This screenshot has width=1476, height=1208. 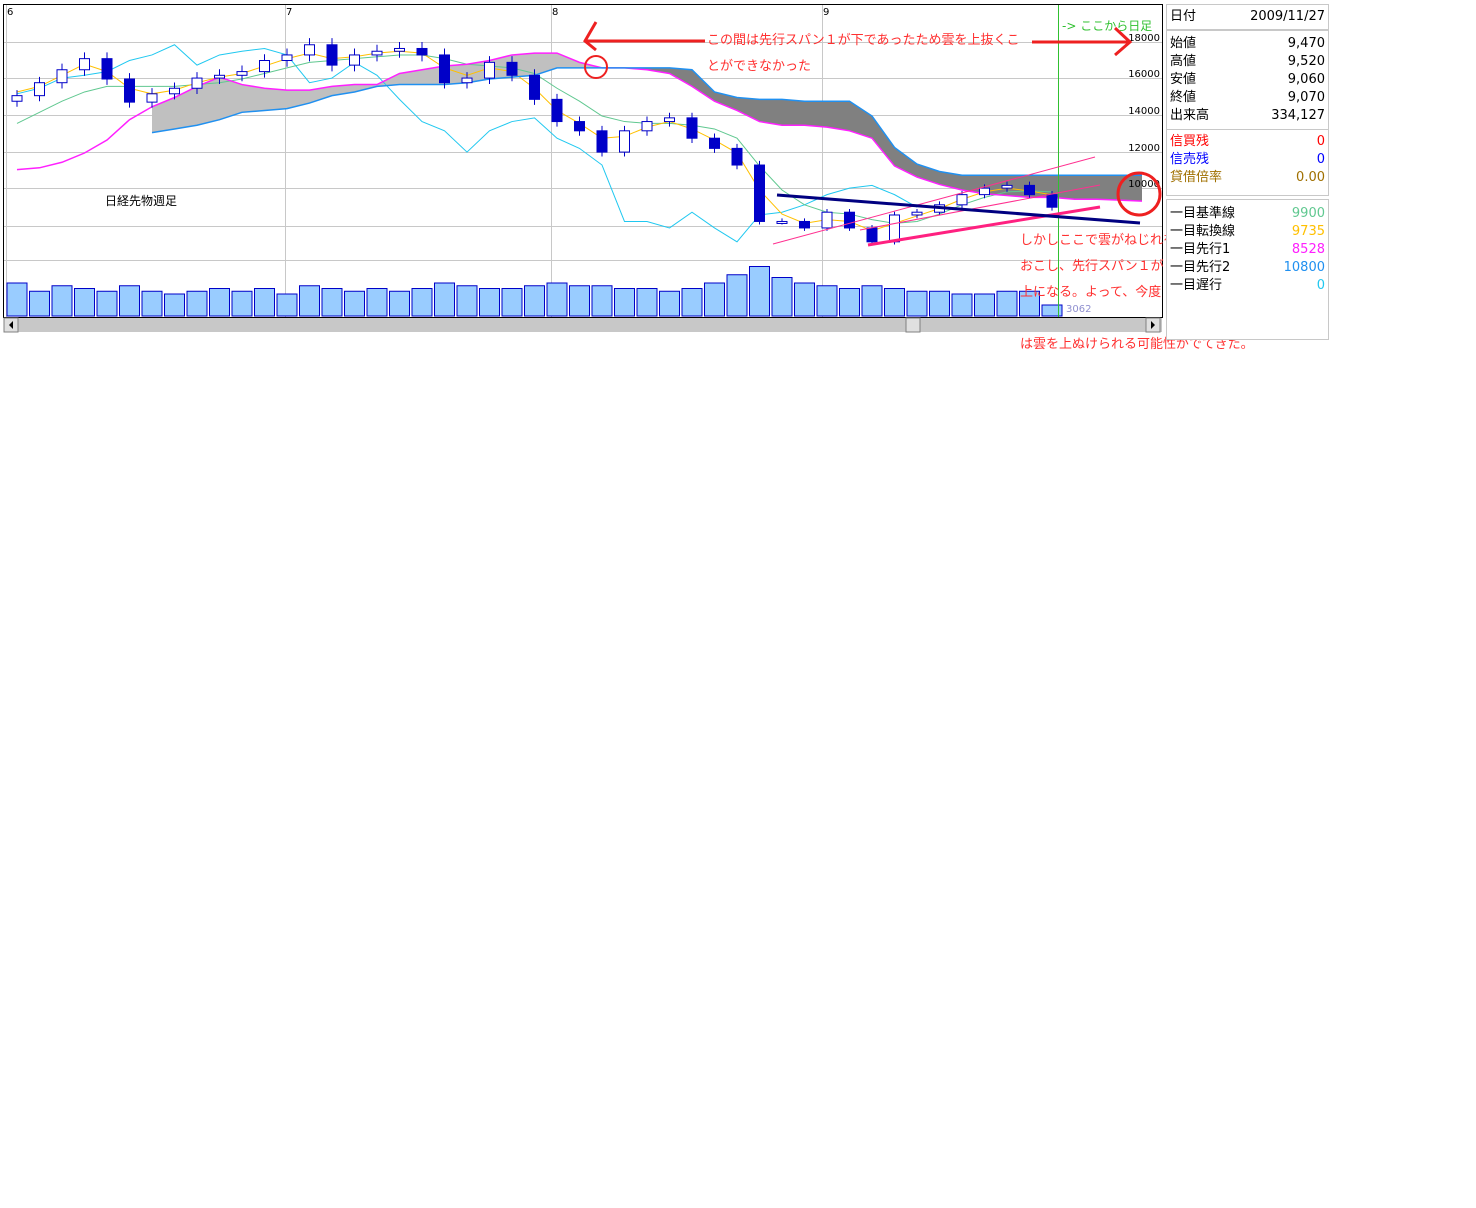 What do you see at coordinates (289, 12) in the screenshot?
I see `x-tick-label: 7` at bounding box center [289, 12].